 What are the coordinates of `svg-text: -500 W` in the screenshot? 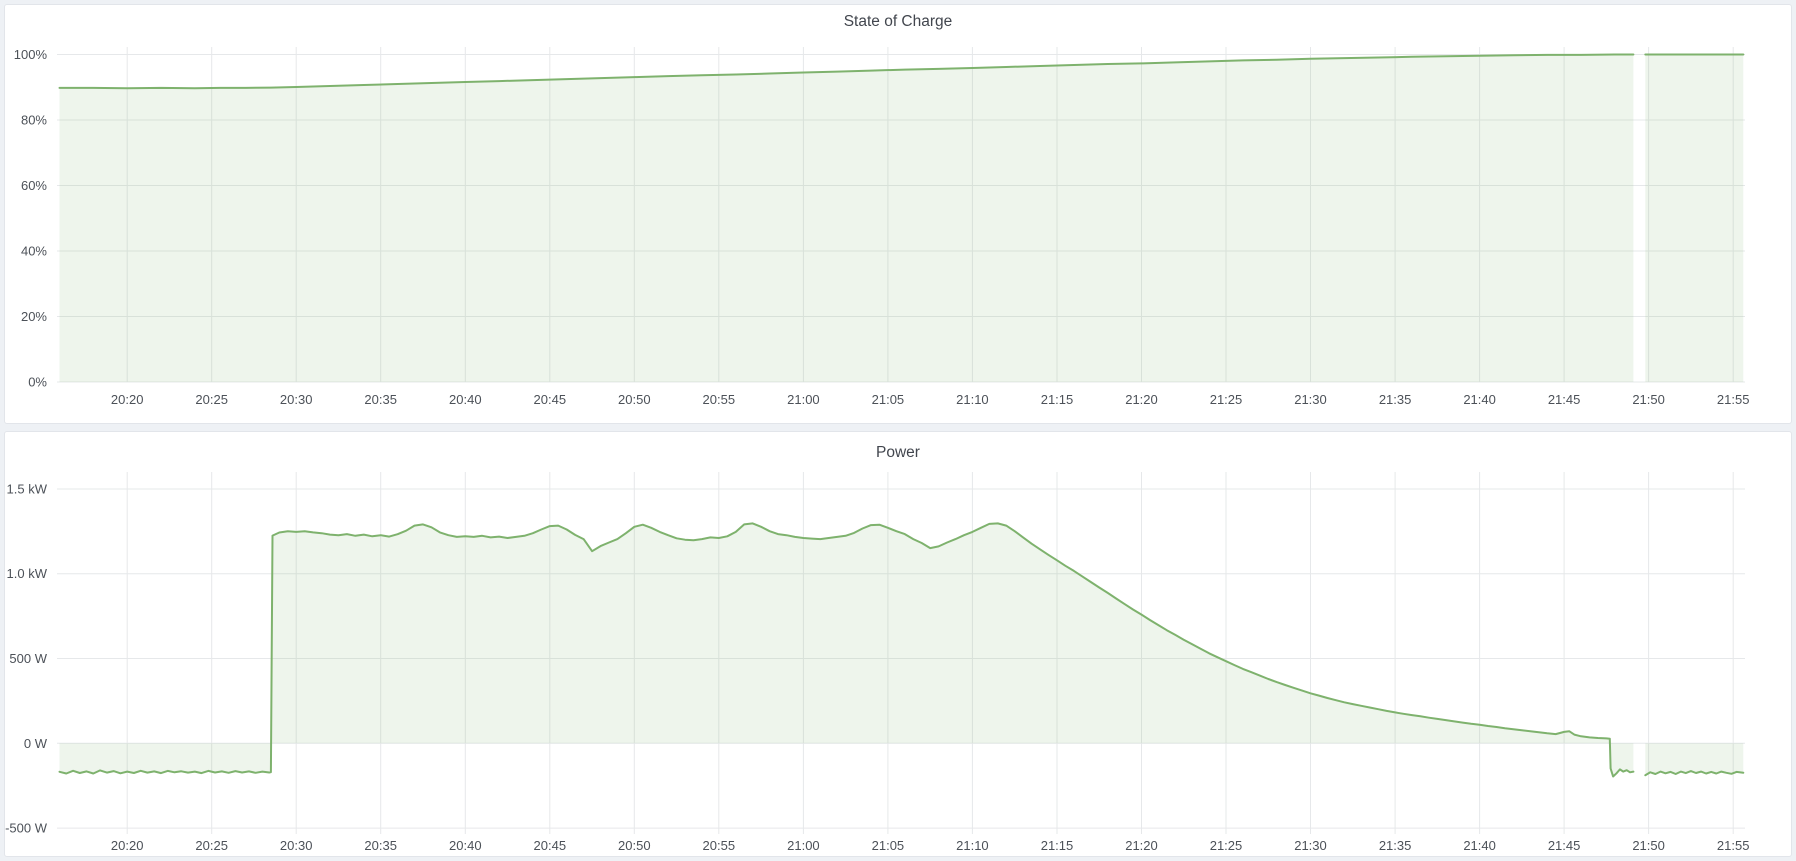 It's located at (26, 828).